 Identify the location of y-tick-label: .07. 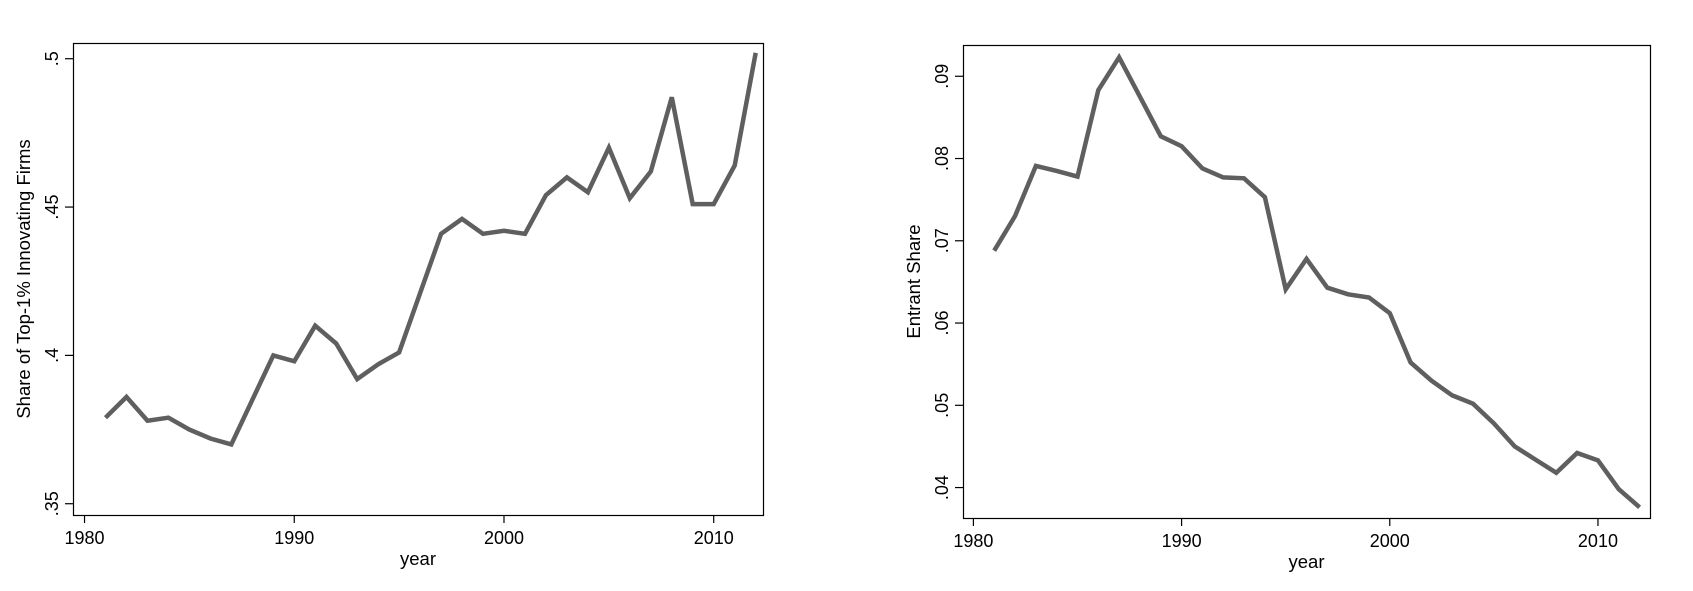
(942, 240).